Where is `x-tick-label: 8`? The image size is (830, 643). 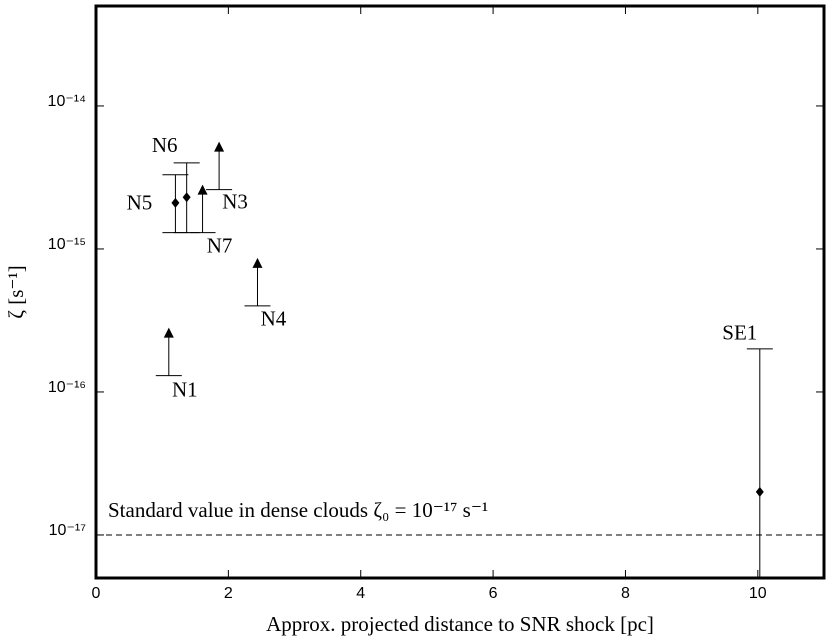 x-tick-label: 8 is located at coordinates (625, 593).